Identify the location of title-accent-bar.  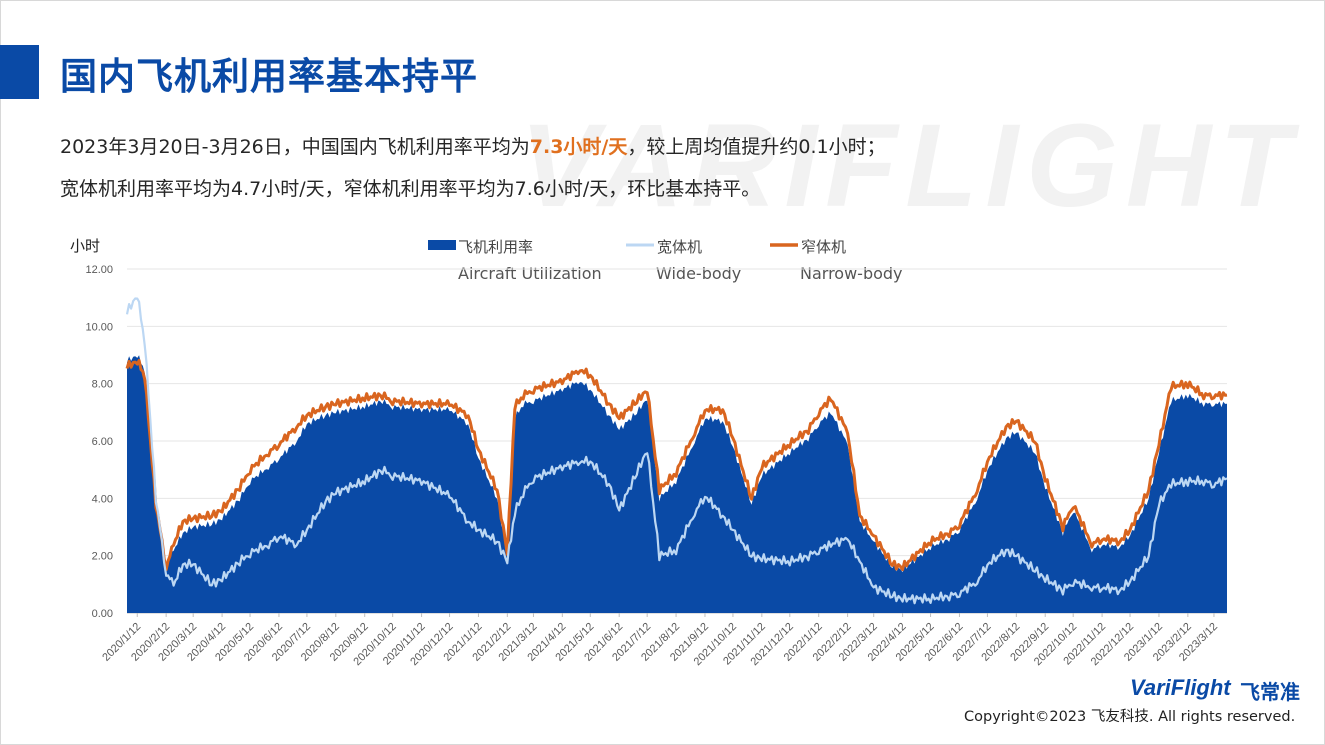
(19, 72).